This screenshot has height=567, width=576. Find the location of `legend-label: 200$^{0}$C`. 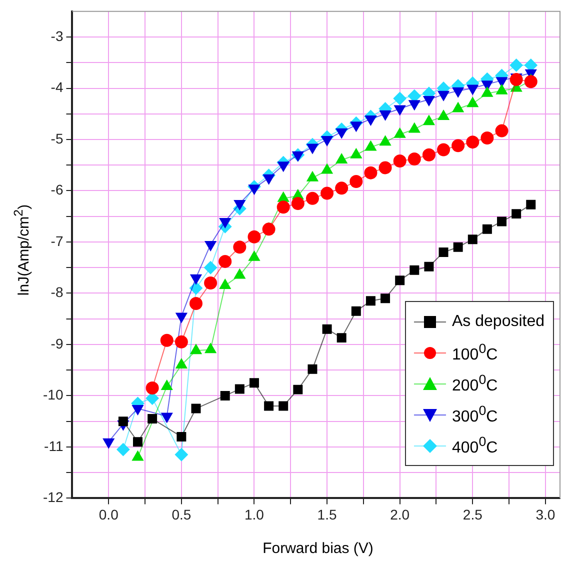

legend-label: 200$^{0}$C is located at coordinates (475, 384).